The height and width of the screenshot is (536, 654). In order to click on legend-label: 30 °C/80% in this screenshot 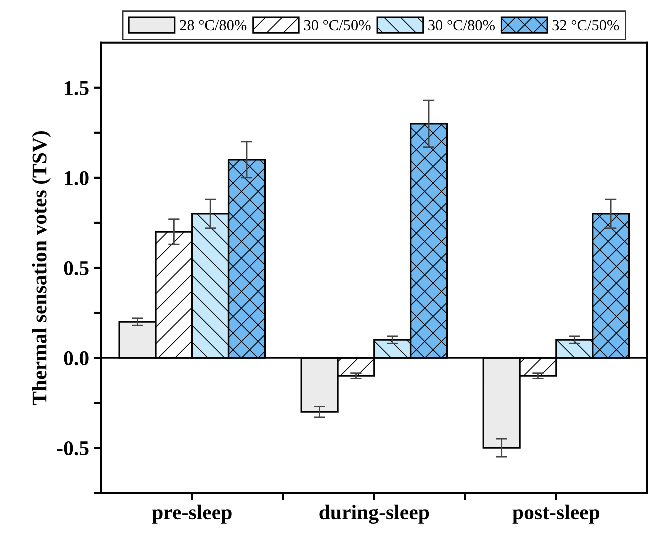, I will do `click(462, 25)`.